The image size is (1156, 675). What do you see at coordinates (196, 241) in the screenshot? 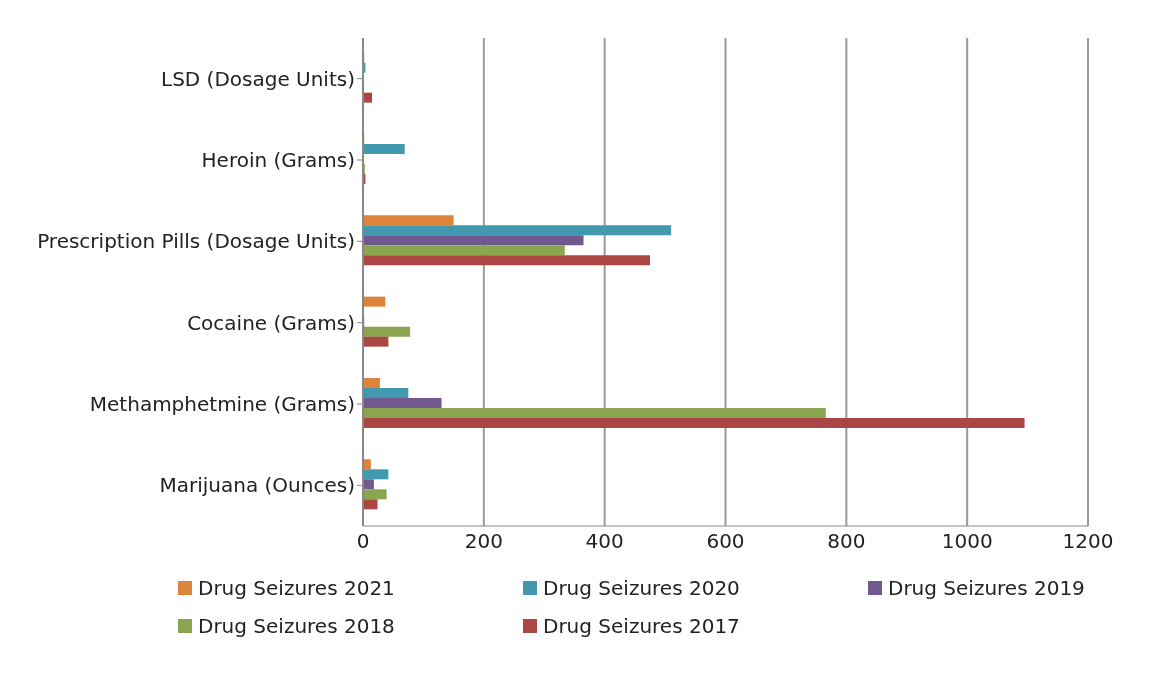
I see `y-tick-label: Prescription Pills (Dosage Units)` at bounding box center [196, 241].